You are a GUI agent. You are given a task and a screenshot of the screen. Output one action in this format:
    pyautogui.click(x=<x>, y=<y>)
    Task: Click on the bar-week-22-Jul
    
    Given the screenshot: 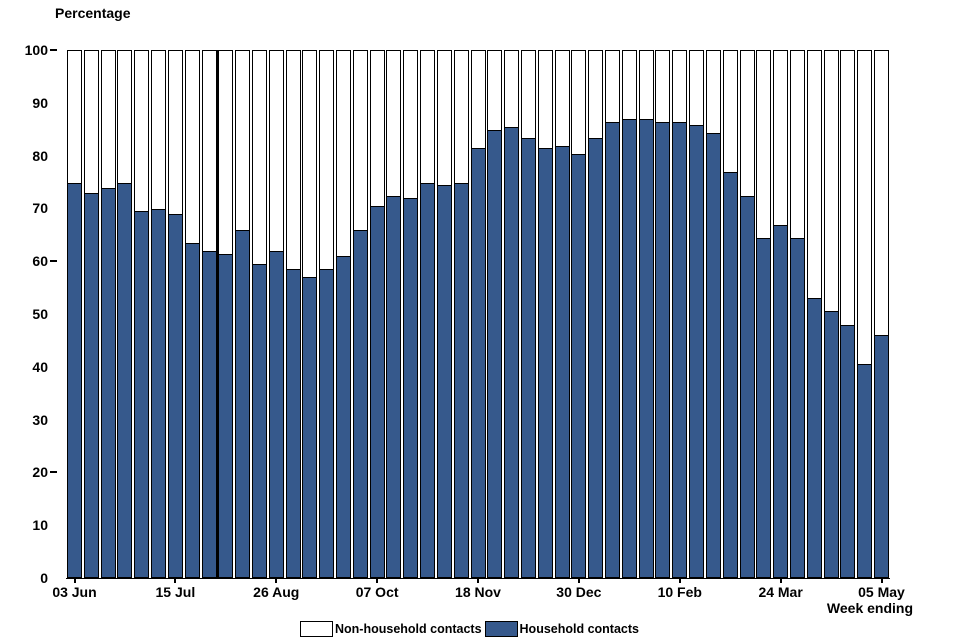 What is the action you would take?
    pyautogui.click(x=192, y=314)
    